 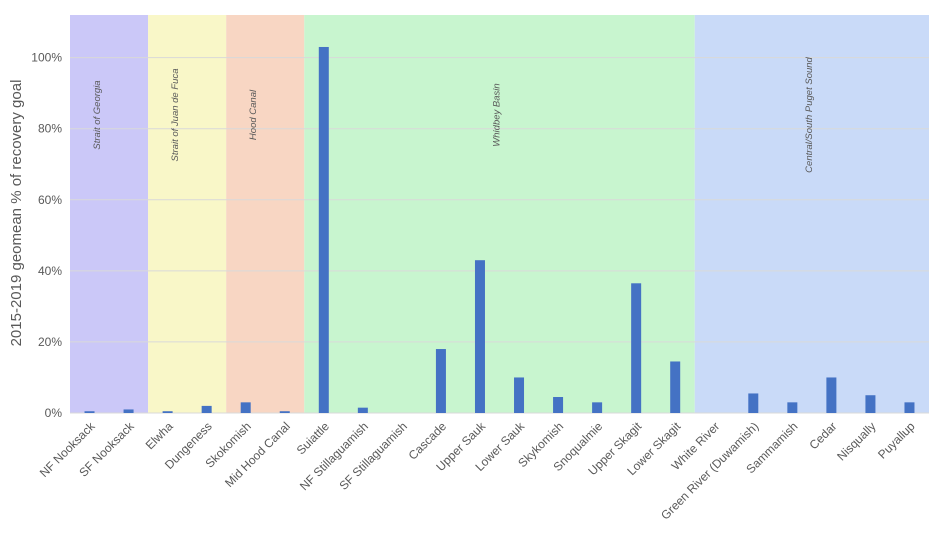 What do you see at coordinates (97, 114) in the screenshot?
I see `region-label: Strait of Georgia` at bounding box center [97, 114].